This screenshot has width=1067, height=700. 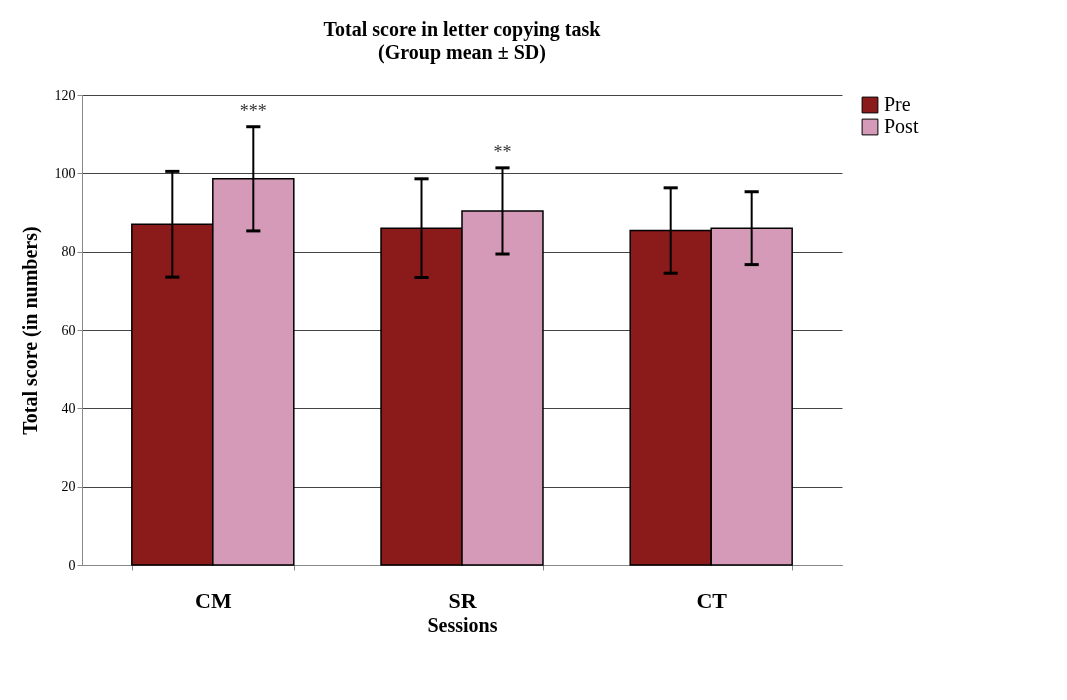 I want to click on x-tick-label: CM, so click(x=213, y=600).